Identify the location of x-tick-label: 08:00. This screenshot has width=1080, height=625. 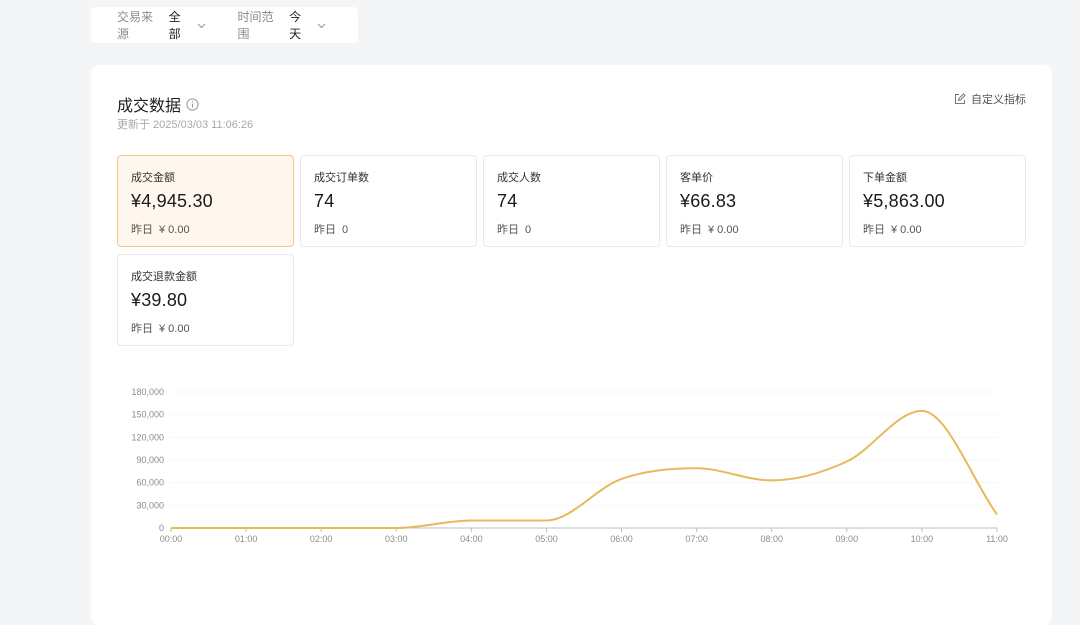
(771, 539).